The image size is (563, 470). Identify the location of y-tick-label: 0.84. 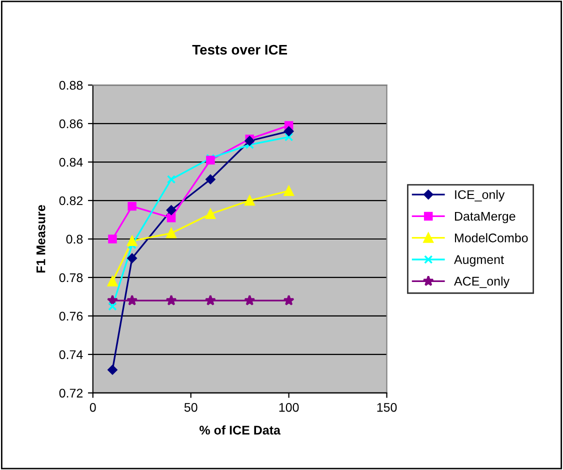
(71, 162).